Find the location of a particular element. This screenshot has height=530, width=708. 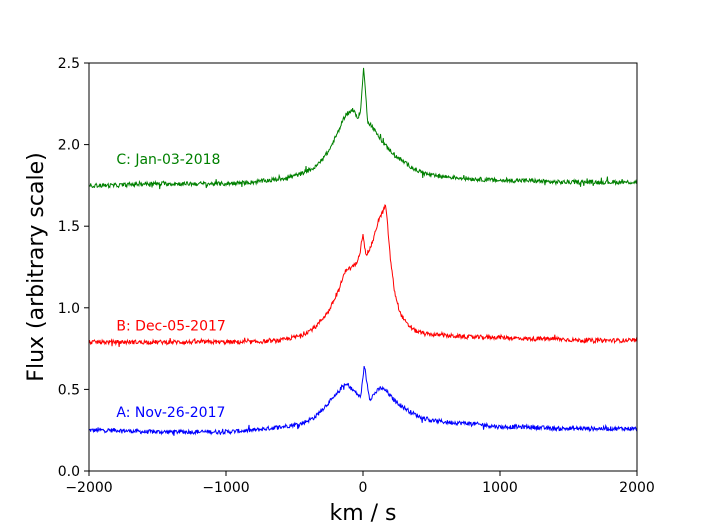

y-tick-label: 2.0 is located at coordinates (69, 146).